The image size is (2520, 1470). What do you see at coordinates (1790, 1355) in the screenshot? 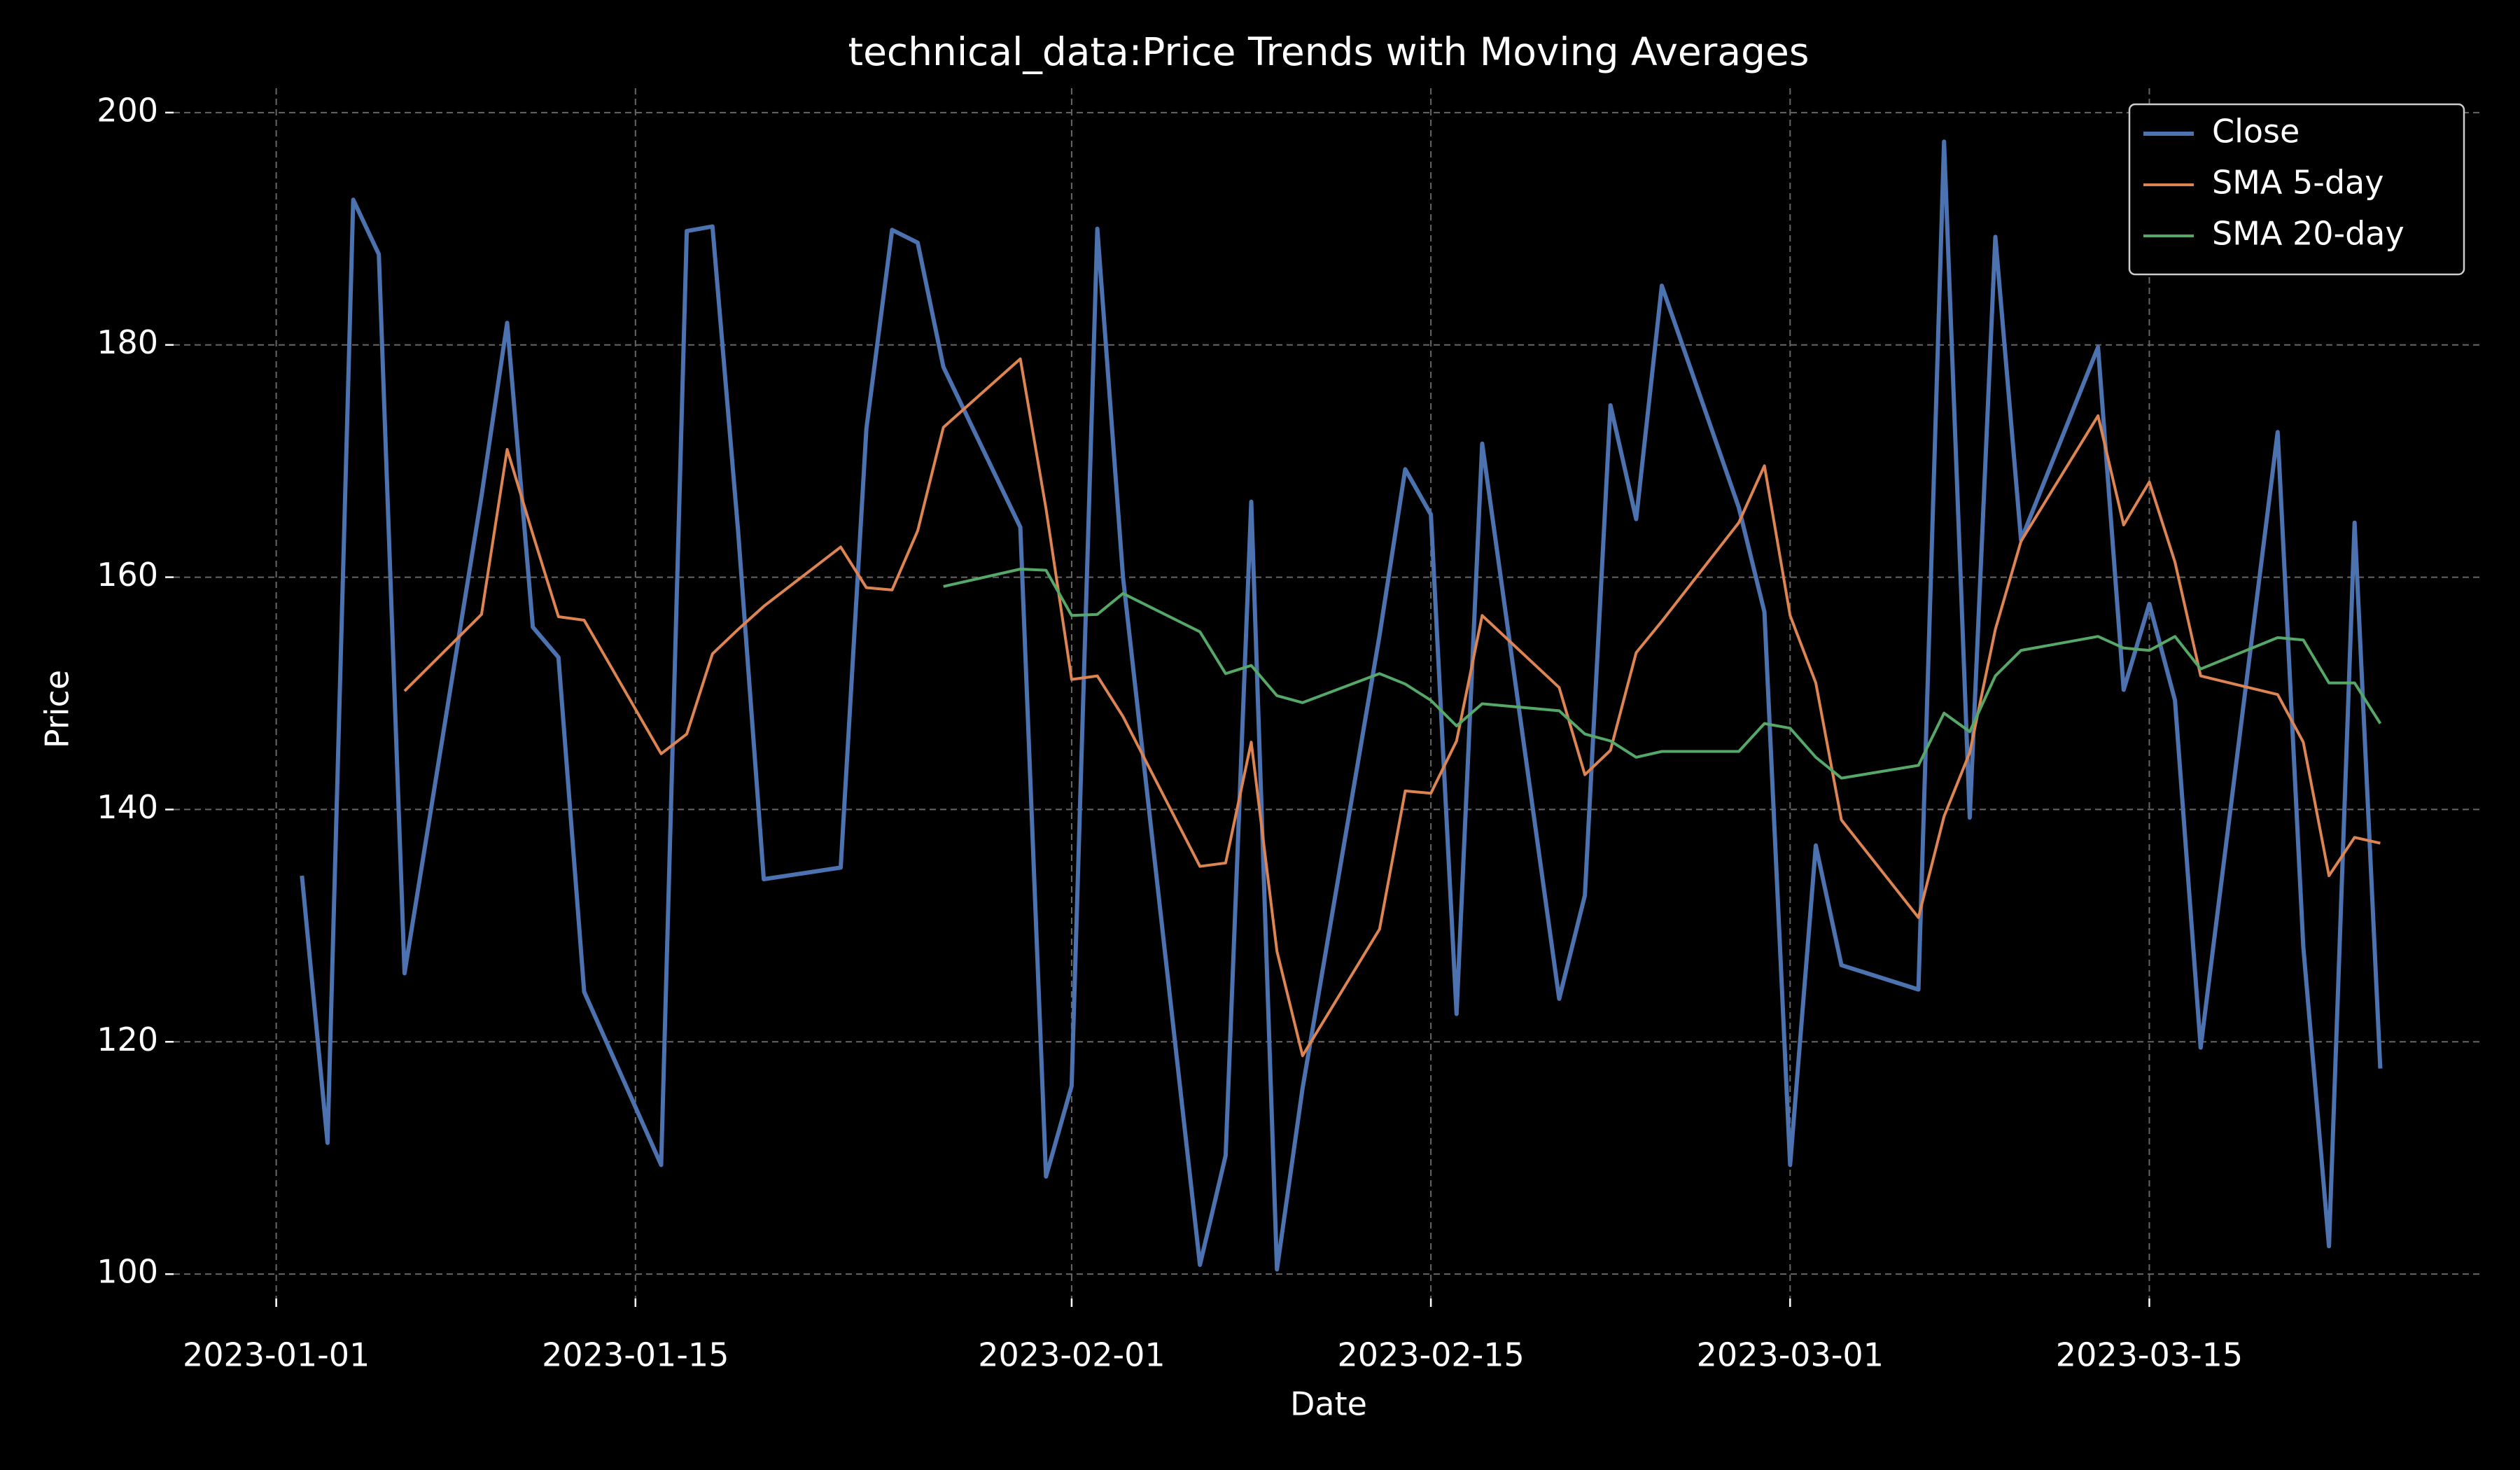
I see `x-tick-label: 2023-03-01` at bounding box center [1790, 1355].